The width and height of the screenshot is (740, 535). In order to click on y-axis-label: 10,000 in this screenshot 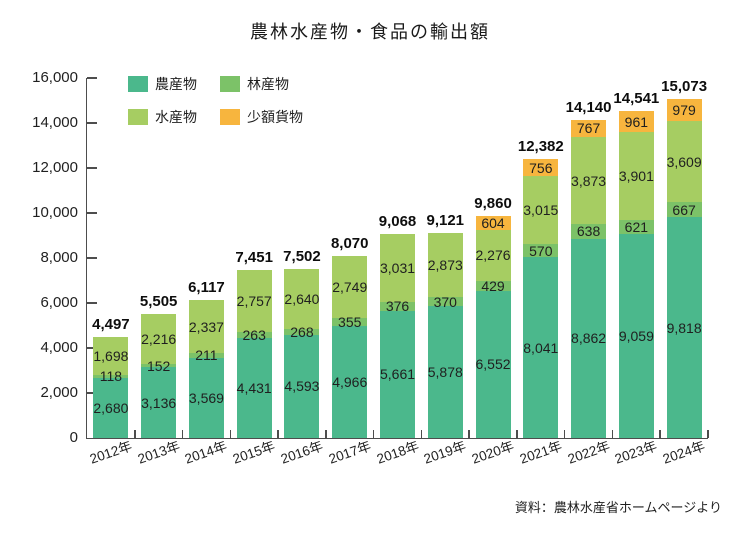, I will do `click(55, 212)`.